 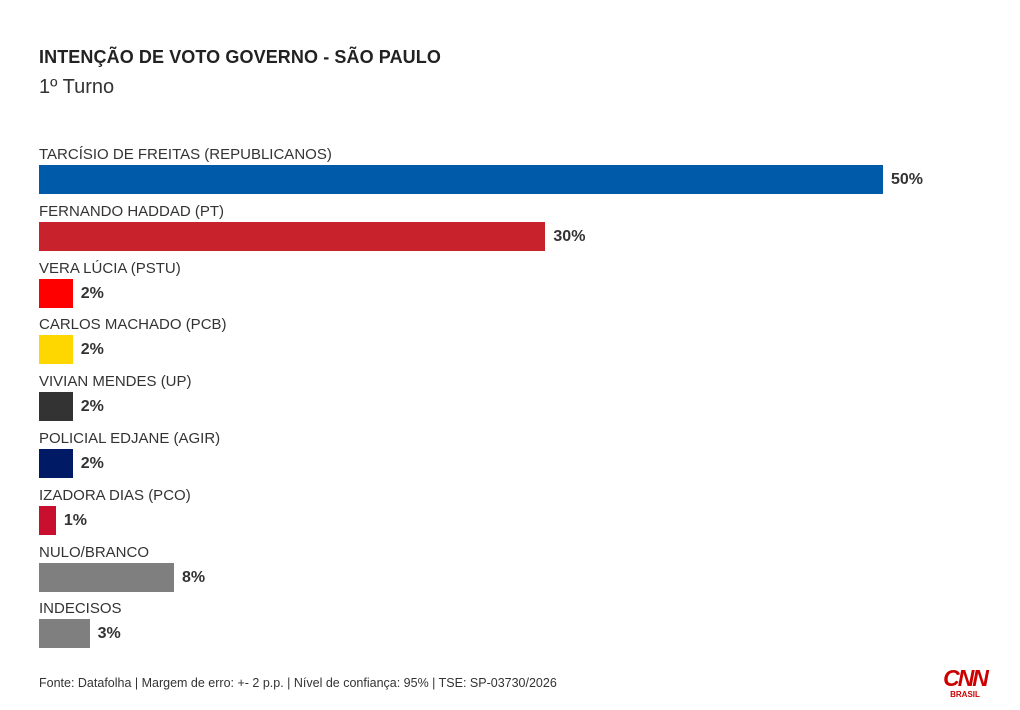 I want to click on svg-text: CNN, so click(x=966, y=678).